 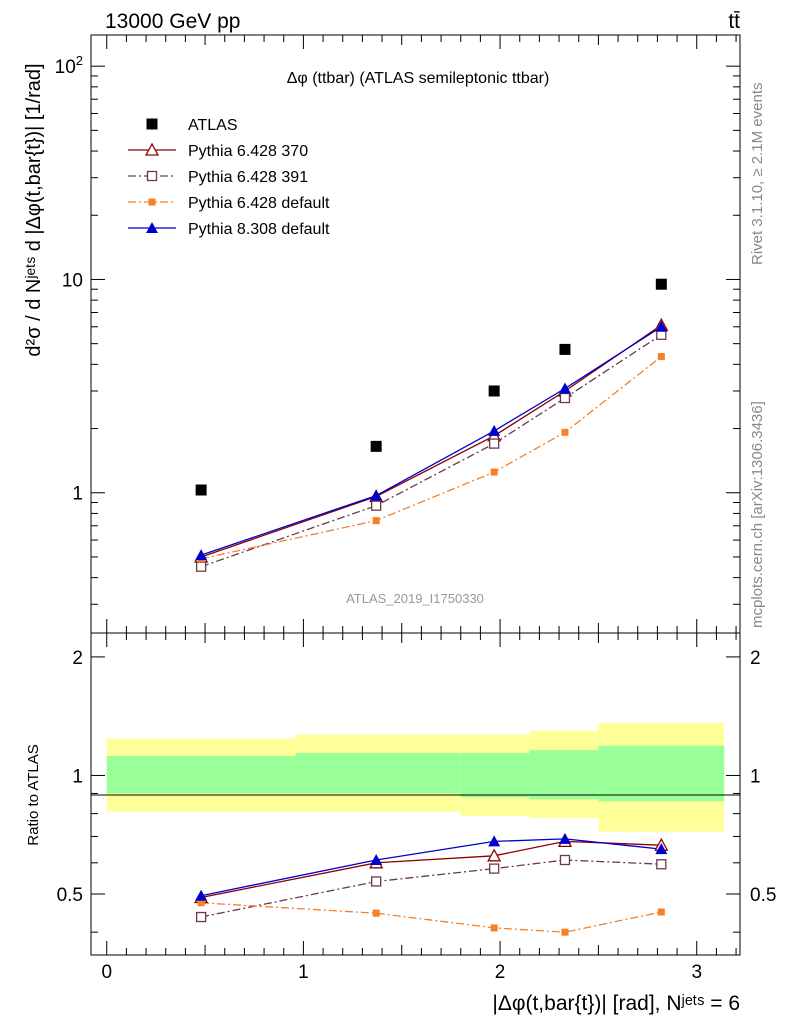 What do you see at coordinates (303, 972) in the screenshot?
I see `x-tick-label: 1` at bounding box center [303, 972].